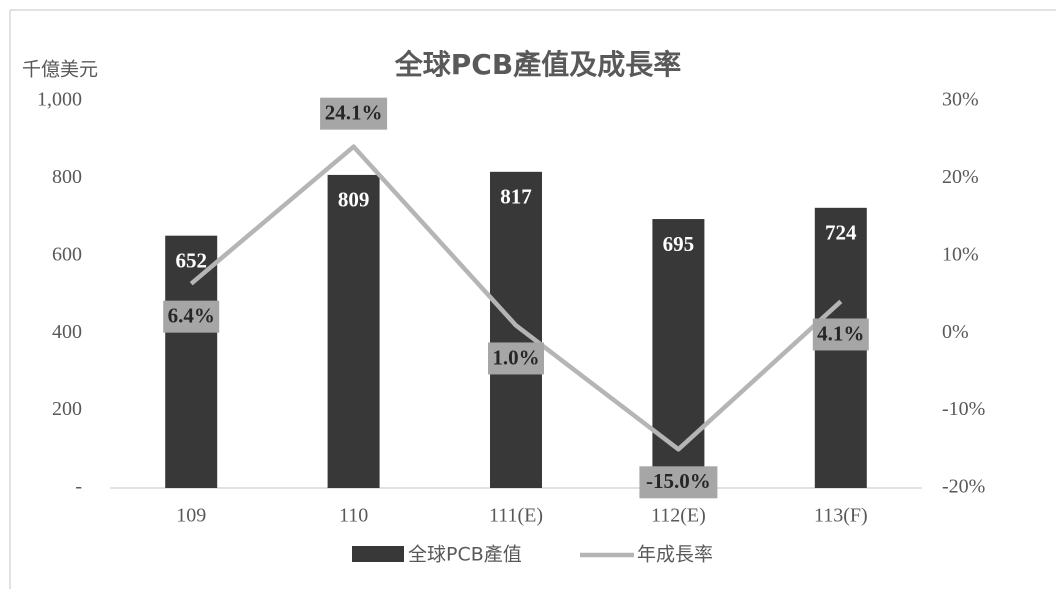 The width and height of the screenshot is (1056, 589). I want to click on y2-tick-label: 0%, so click(955, 332).